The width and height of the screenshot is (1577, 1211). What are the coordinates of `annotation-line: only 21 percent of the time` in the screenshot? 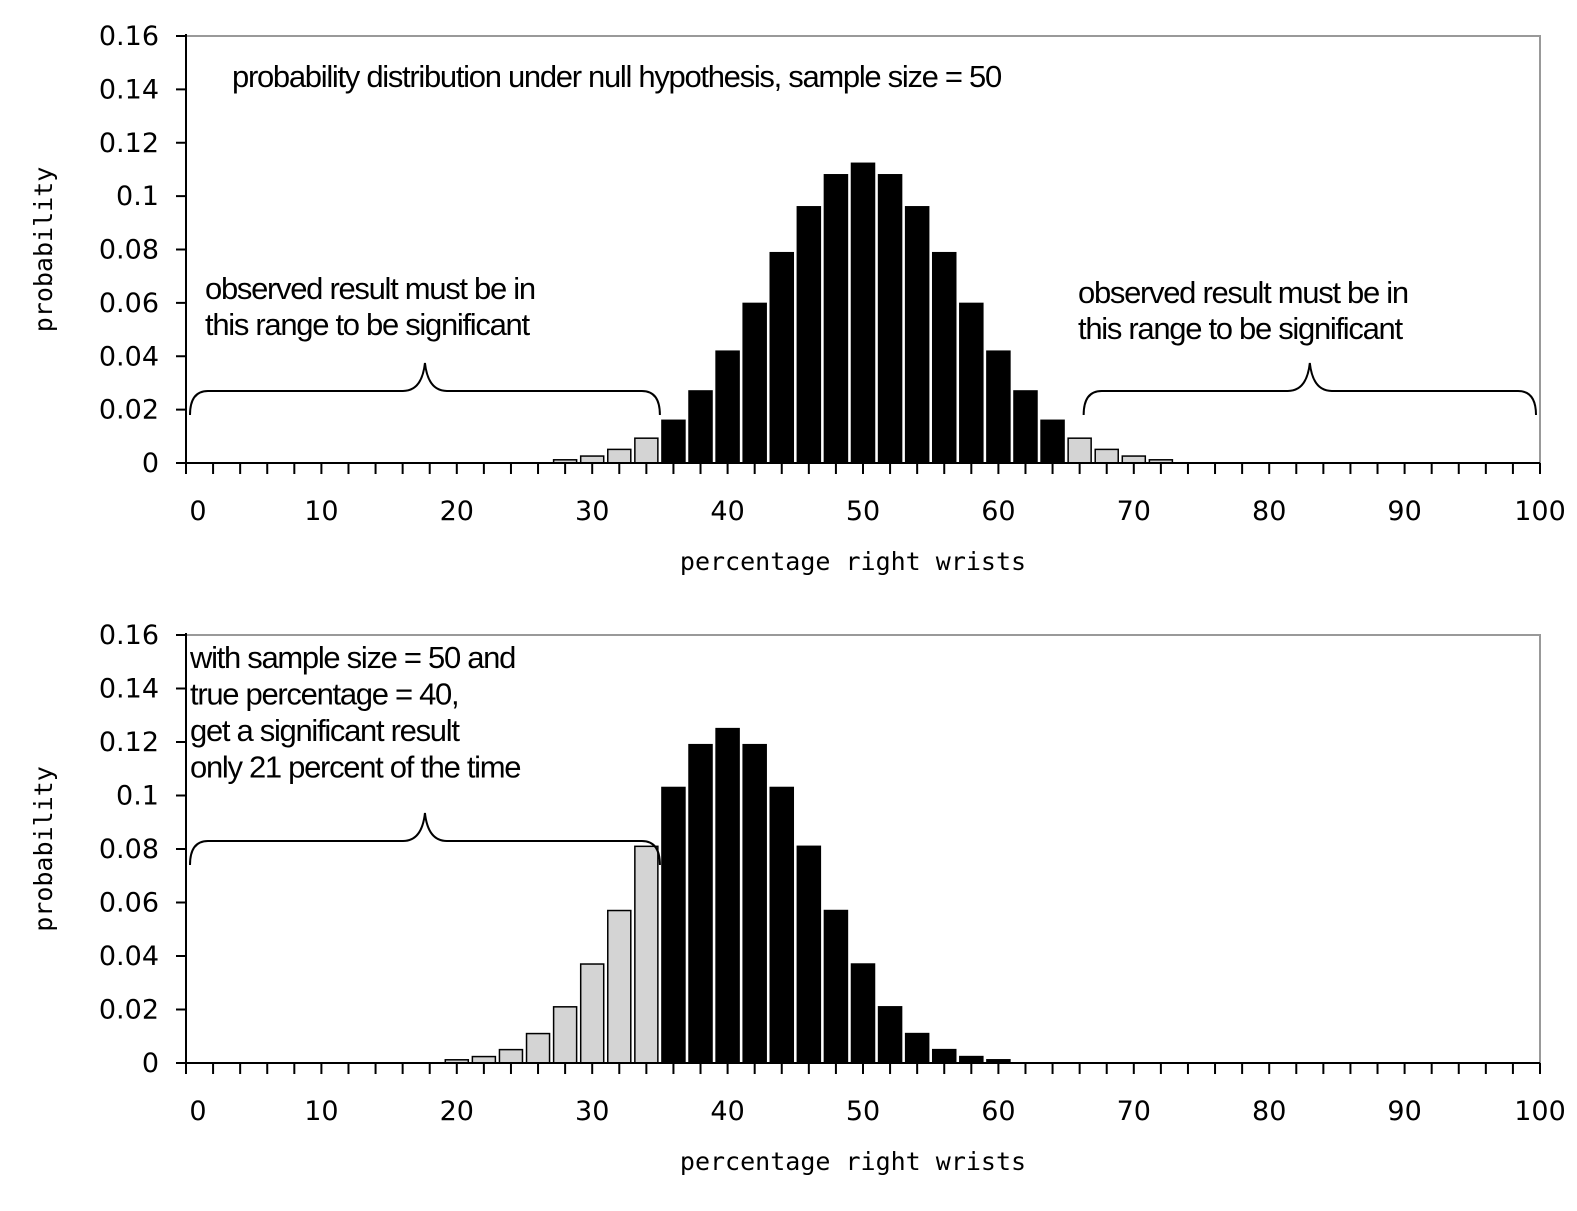 It's located at (355, 767).